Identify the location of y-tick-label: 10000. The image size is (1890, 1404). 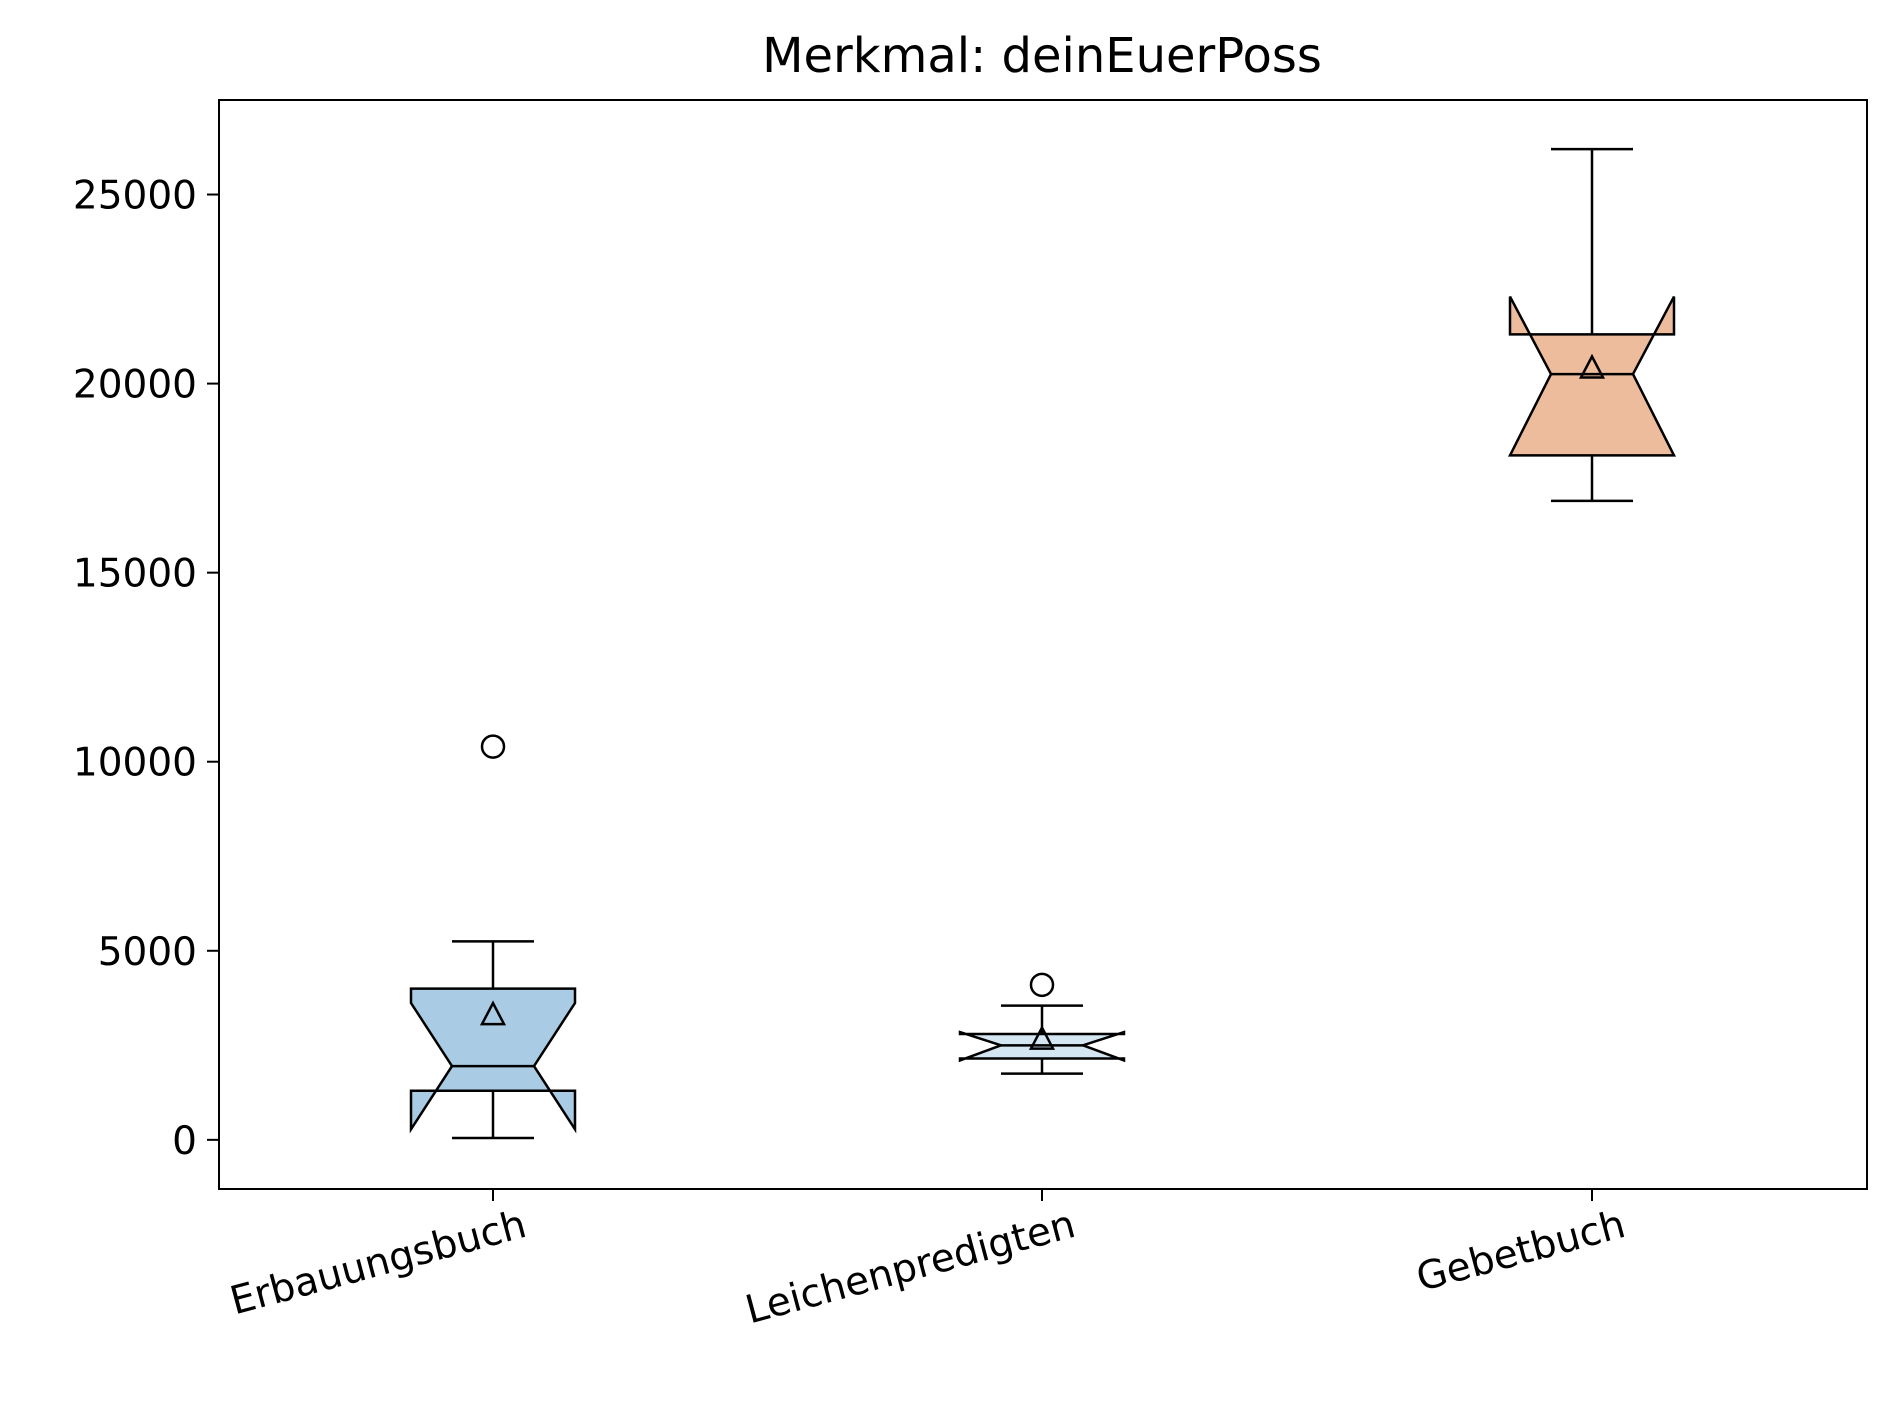
(135, 763).